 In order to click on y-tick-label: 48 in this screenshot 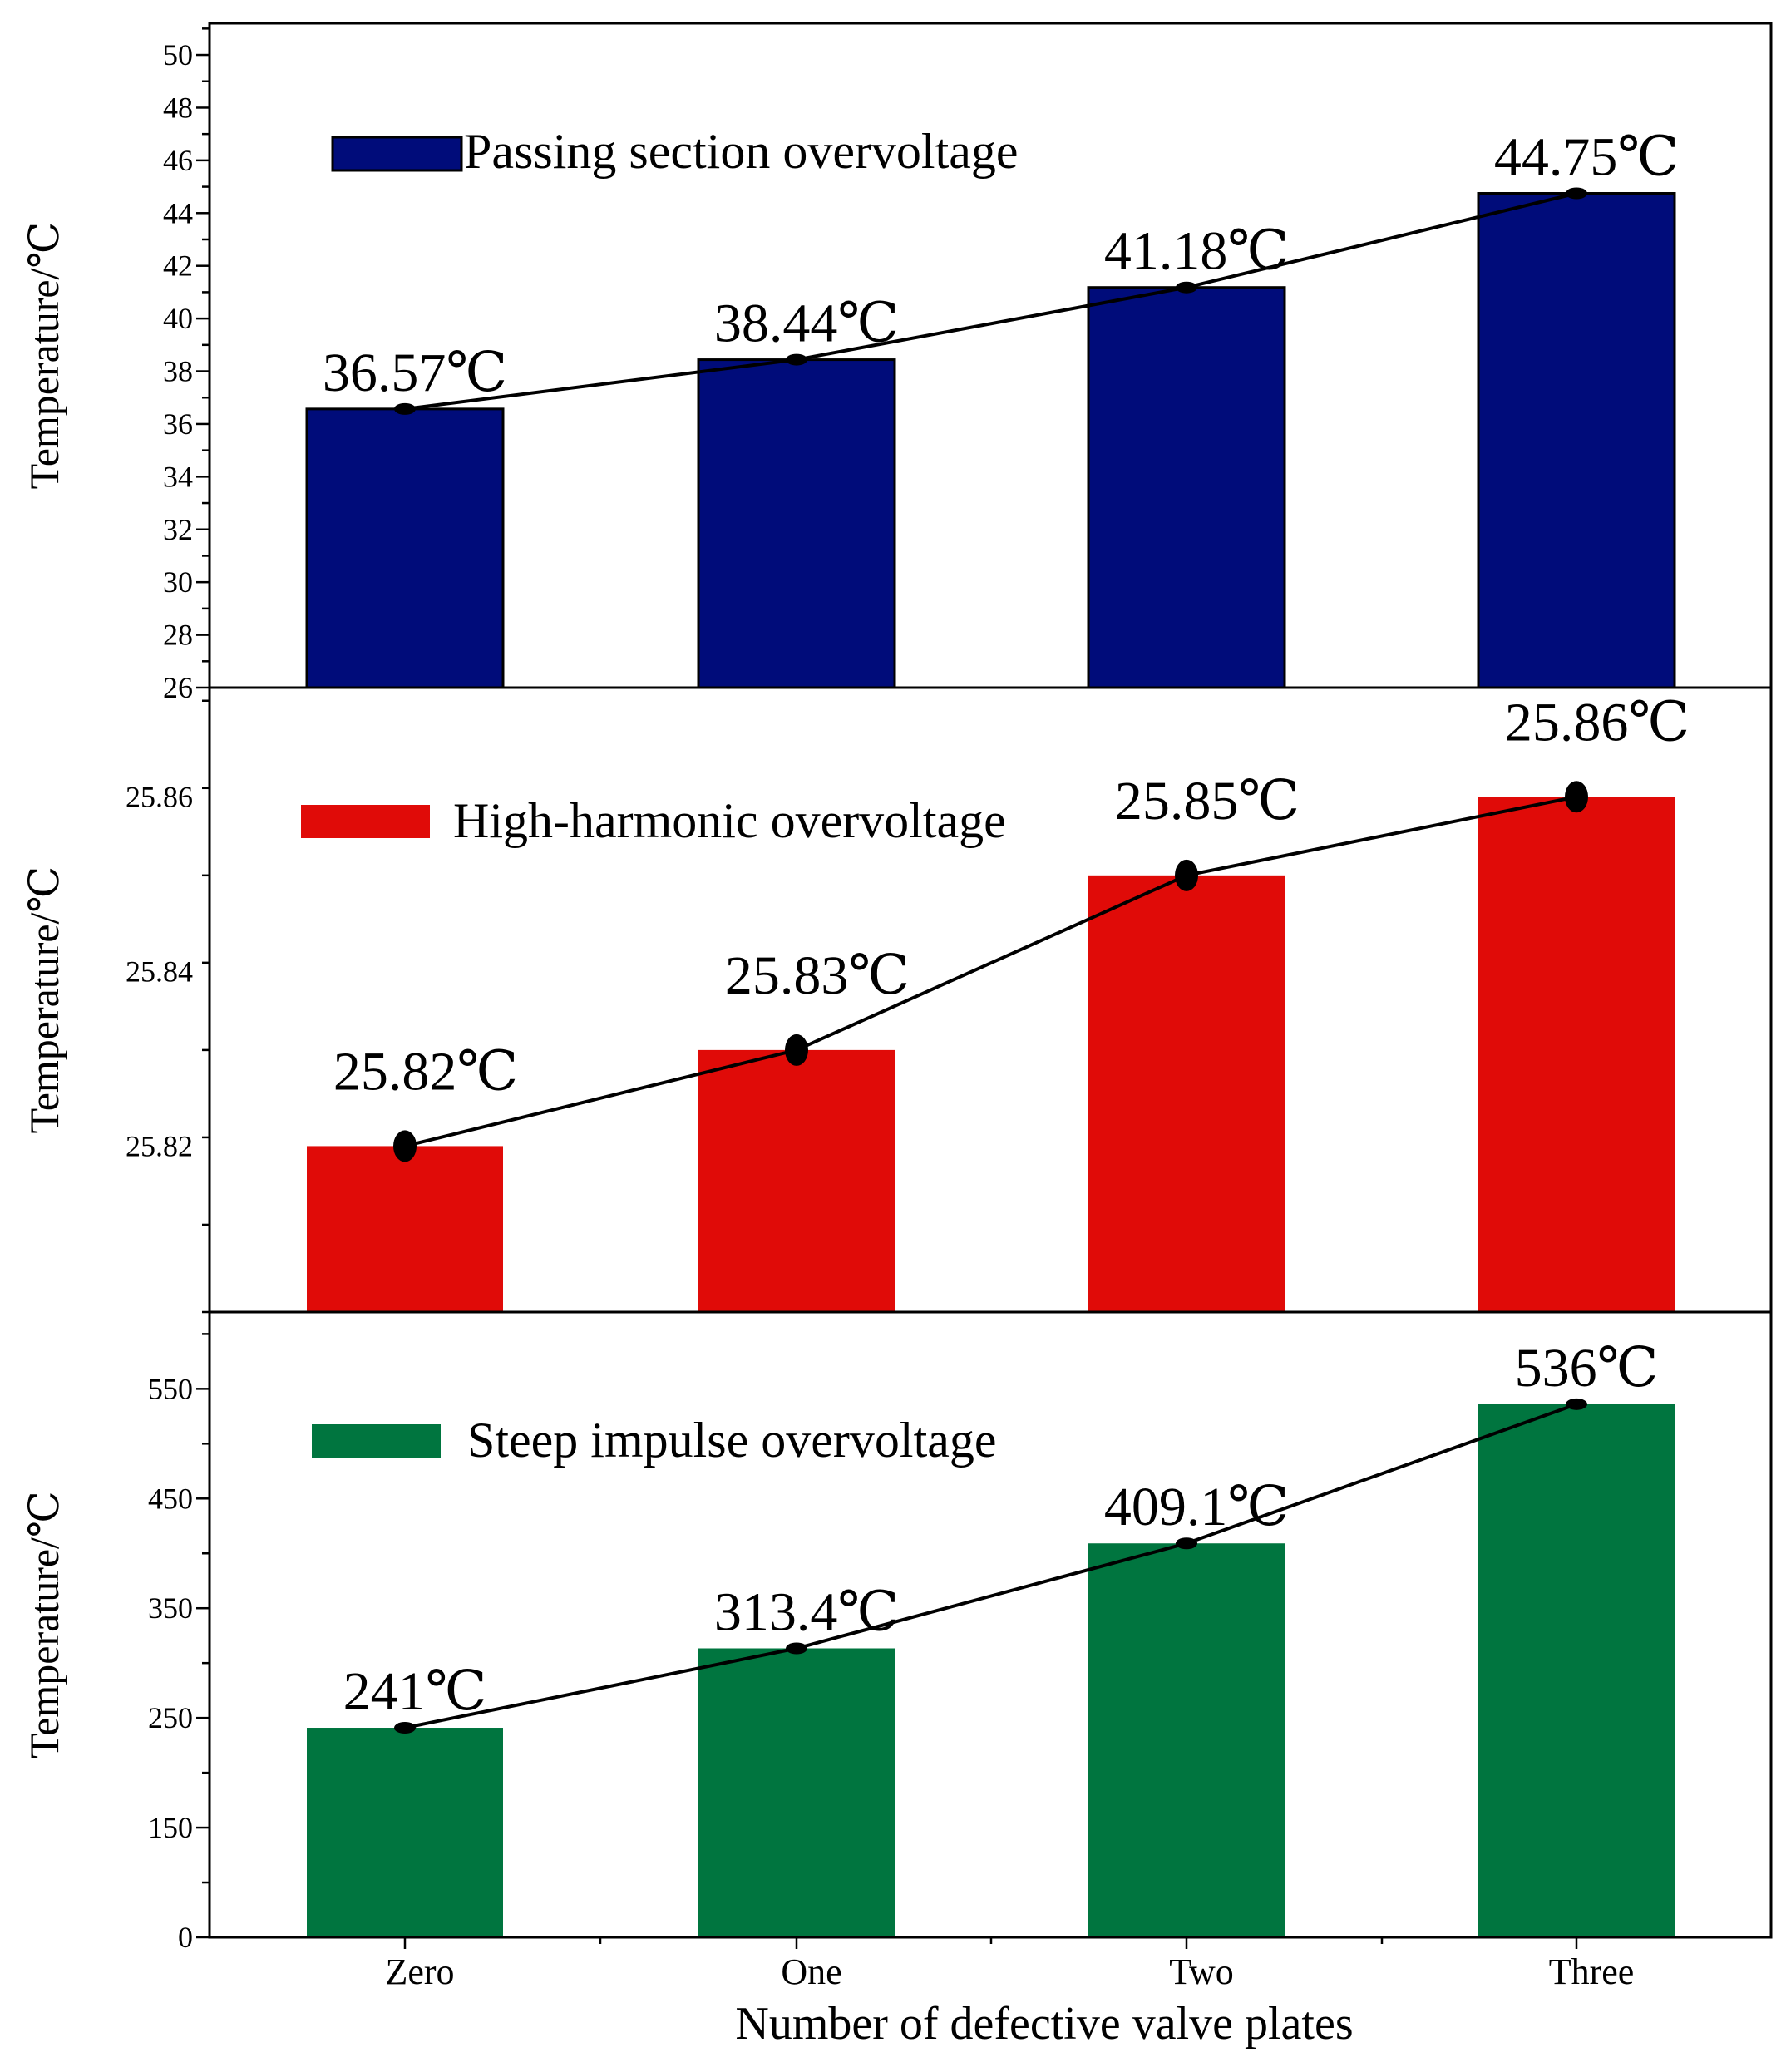, I will do `click(178, 107)`.